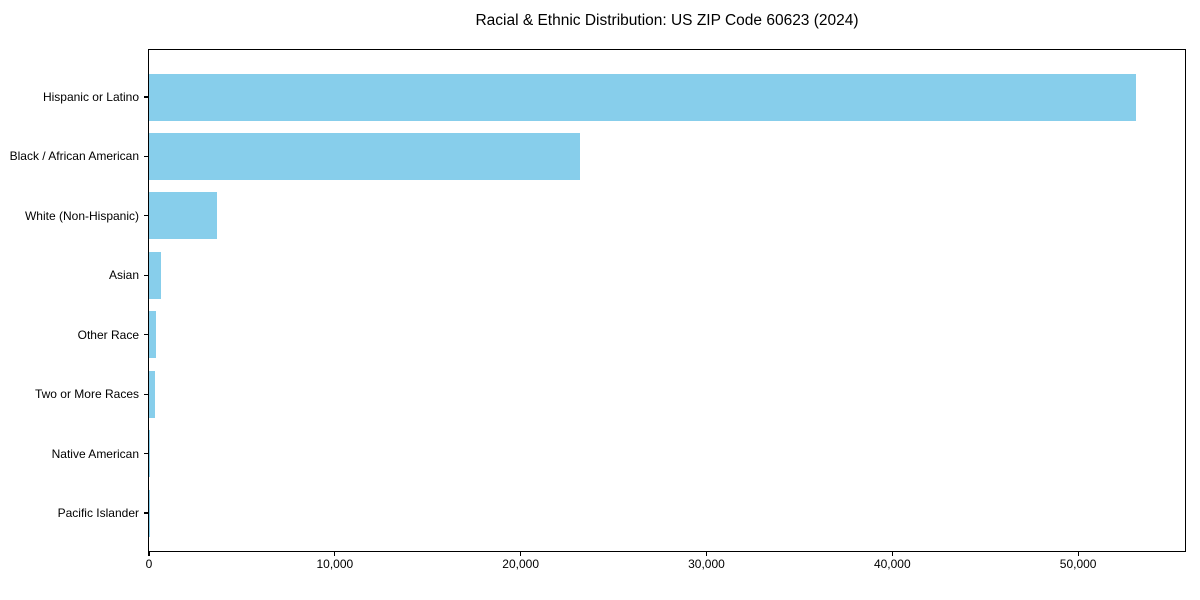 Image resolution: width=1200 pixels, height=600 pixels. Describe the element at coordinates (520, 564) in the screenshot. I see `x-tick-label-20000: 20,000` at that location.